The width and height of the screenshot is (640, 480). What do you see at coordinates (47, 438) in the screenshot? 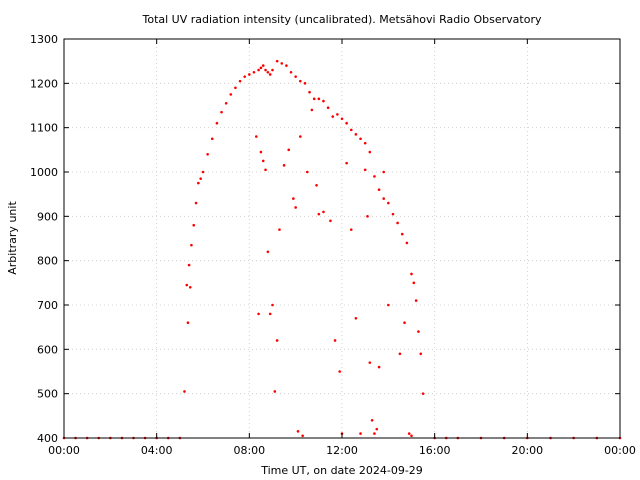
I see `y-tick-label: 400` at bounding box center [47, 438].